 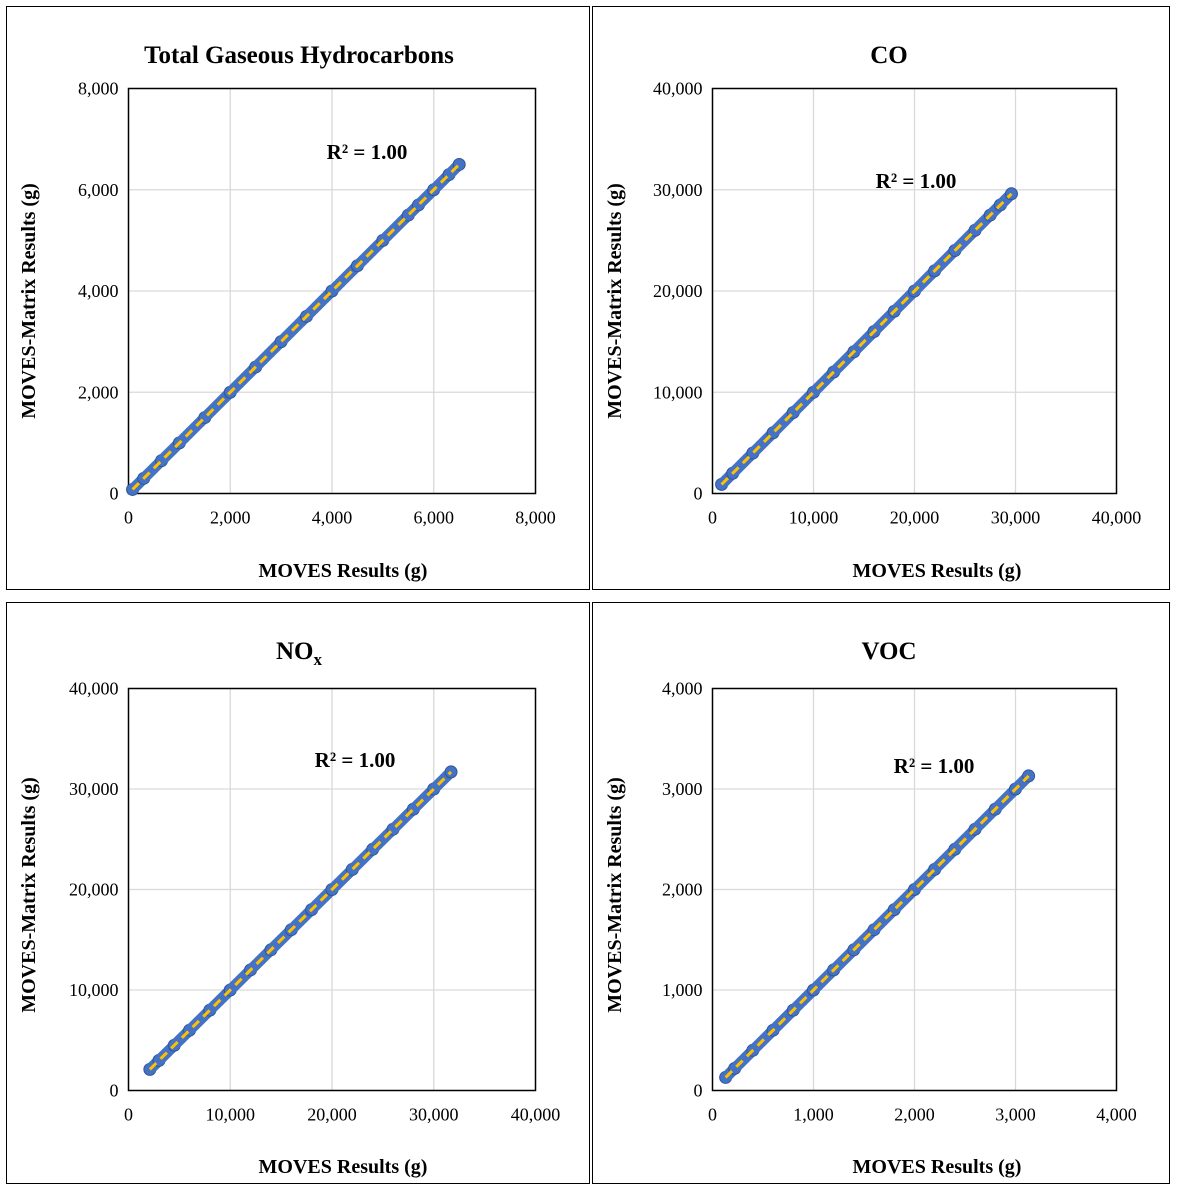 I want to click on x-tick-label: 8,000, so click(x=535, y=518).